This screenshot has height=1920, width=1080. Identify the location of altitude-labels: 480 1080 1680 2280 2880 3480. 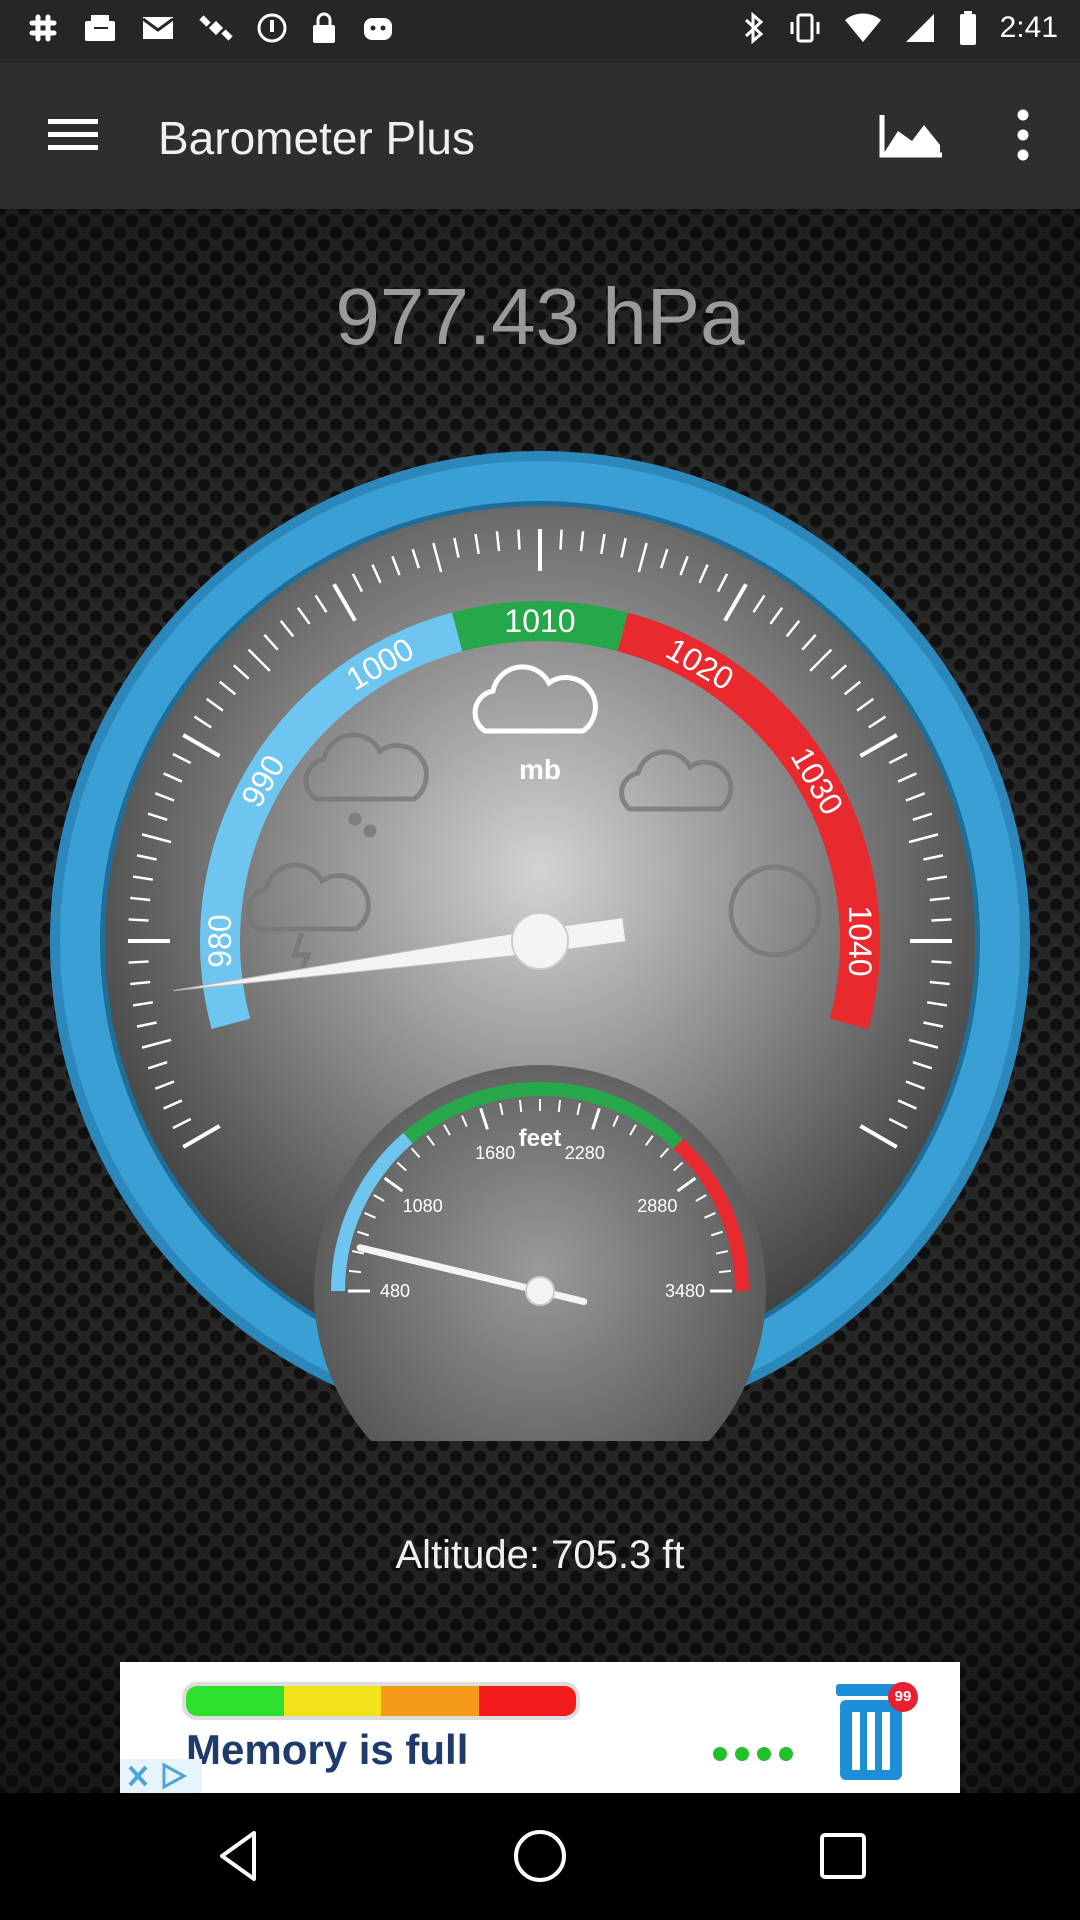
(542, 1222).